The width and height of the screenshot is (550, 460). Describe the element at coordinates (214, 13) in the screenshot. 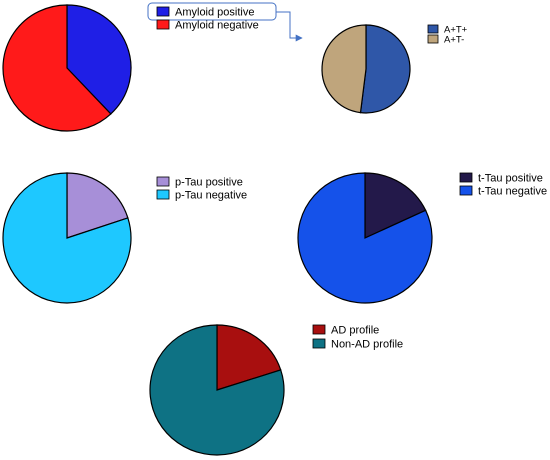

I see `legend-label-amyloid-0: Amyloid positive` at that location.